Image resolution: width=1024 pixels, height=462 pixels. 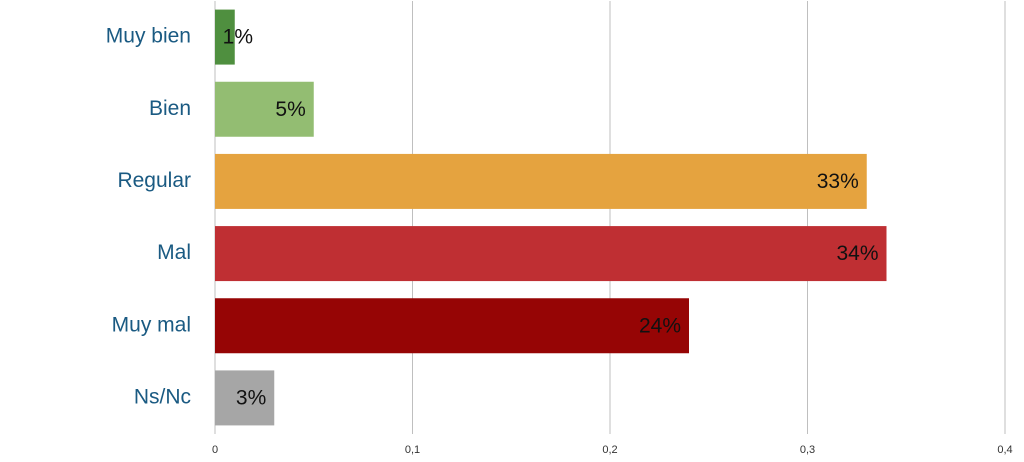 What do you see at coordinates (162, 396) in the screenshot?
I see `y-tick-label: Ns/Nc` at bounding box center [162, 396].